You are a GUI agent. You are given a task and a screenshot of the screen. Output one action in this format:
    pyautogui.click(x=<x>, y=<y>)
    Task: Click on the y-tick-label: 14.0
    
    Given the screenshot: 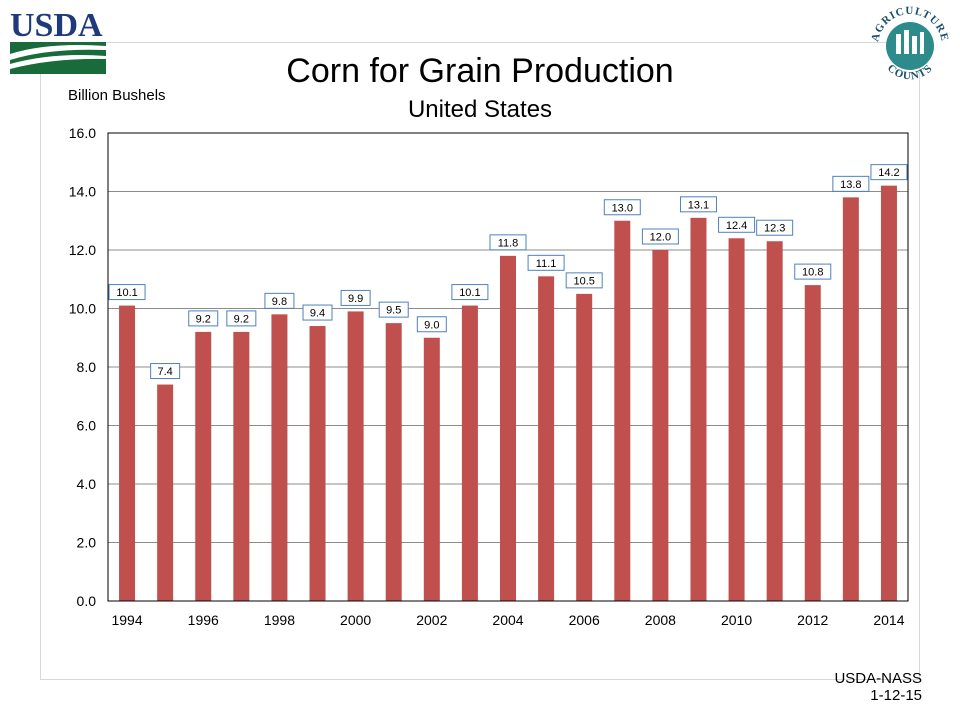 What is the action you would take?
    pyautogui.click(x=82, y=192)
    